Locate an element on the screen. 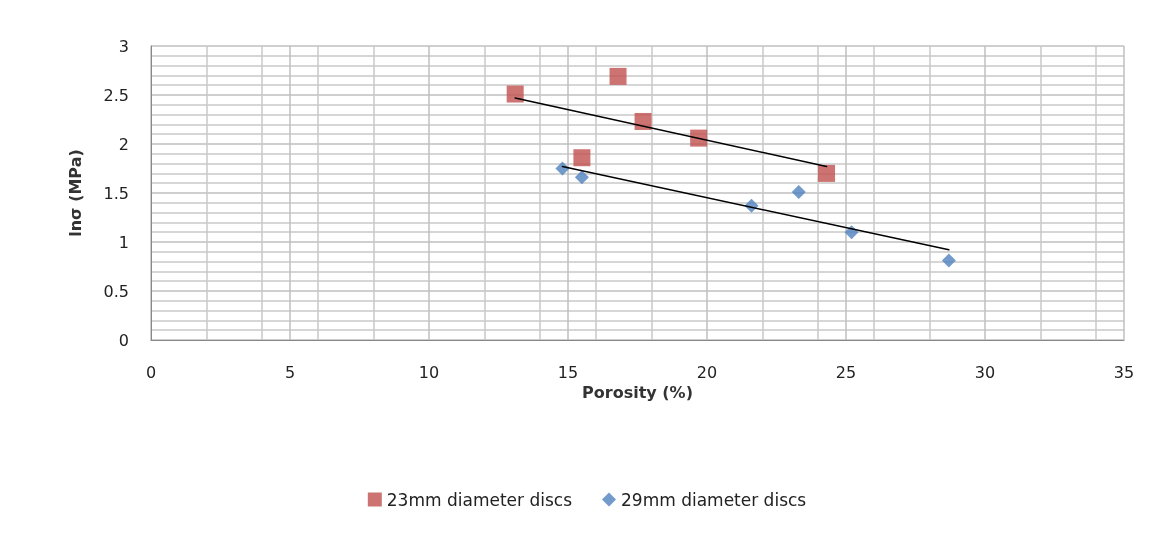  y-tick-label: 2 is located at coordinates (123, 144).